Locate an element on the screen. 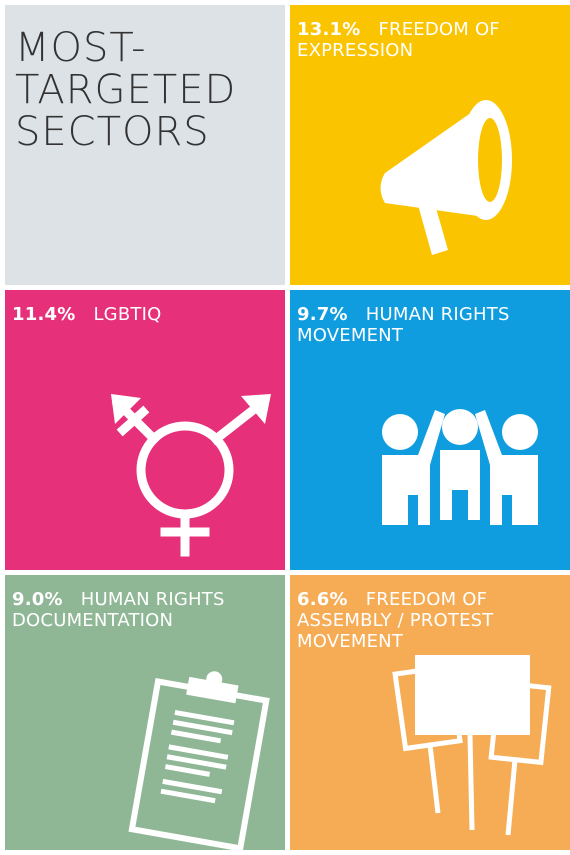  tile-text: 13.1% FREEDOM OF EXPRESSION is located at coordinates (398, 40).